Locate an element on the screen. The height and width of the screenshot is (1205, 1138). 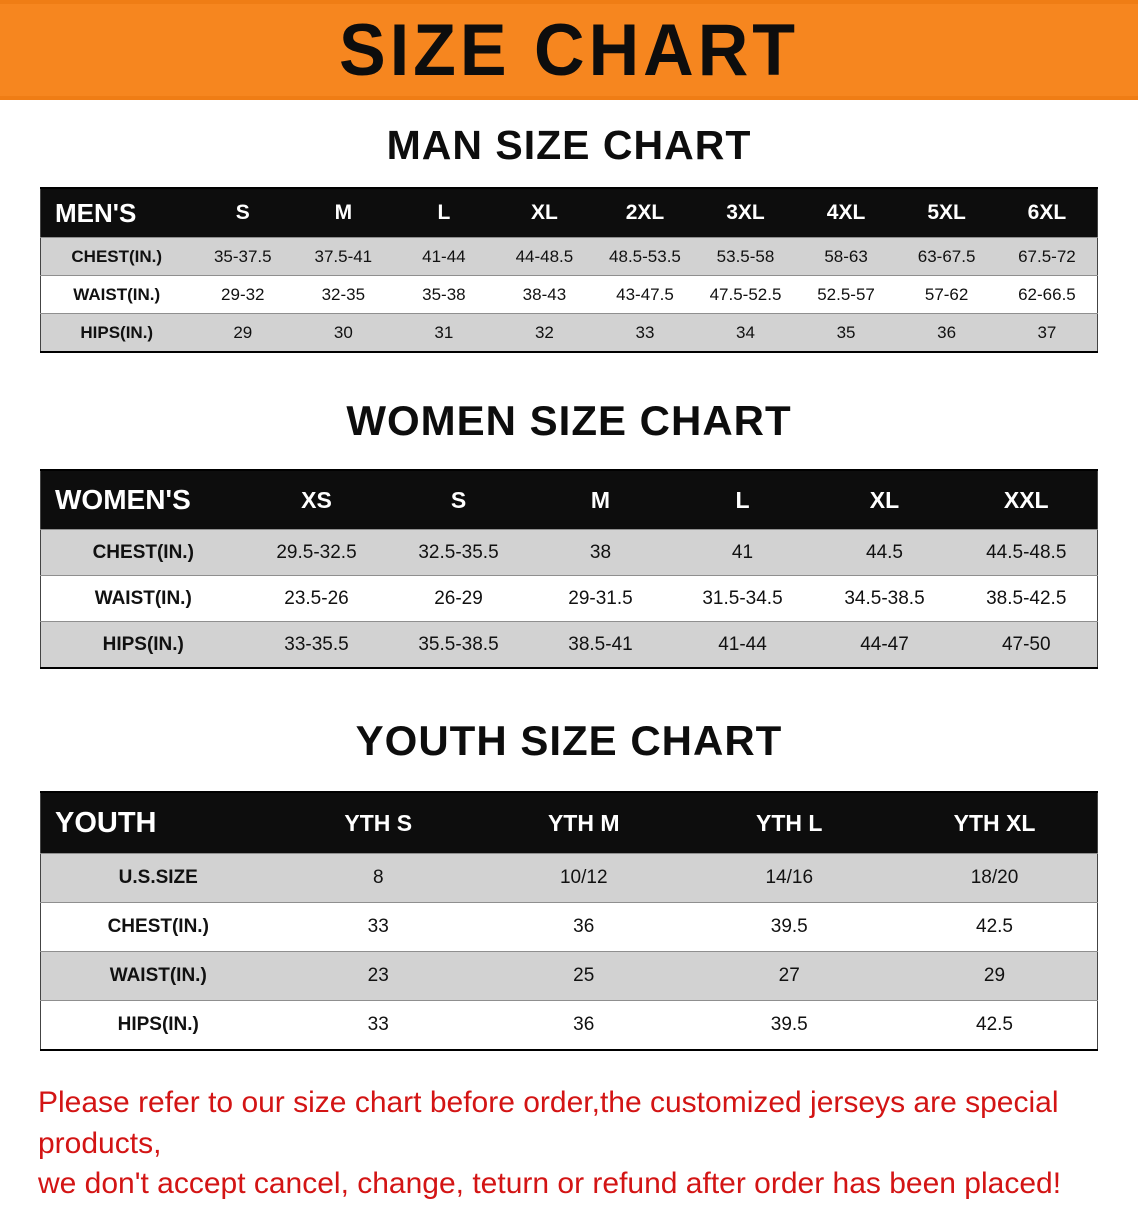
measurement-value: 10/12 is located at coordinates (584, 878).